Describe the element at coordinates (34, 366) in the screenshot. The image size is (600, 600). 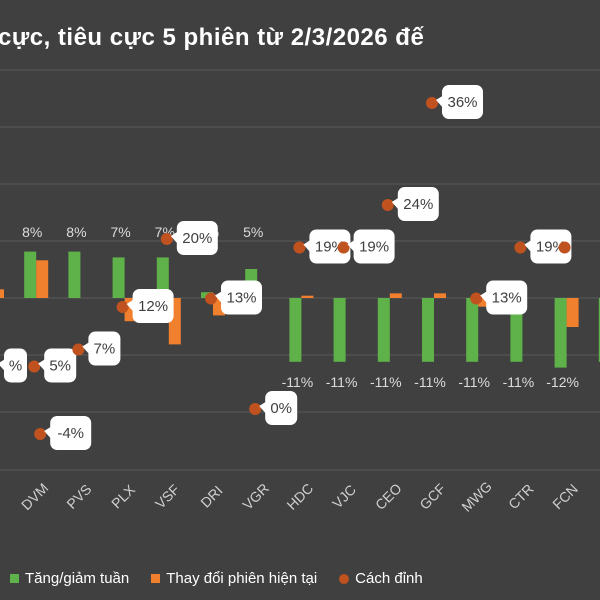
I see `marker-DVM` at that location.